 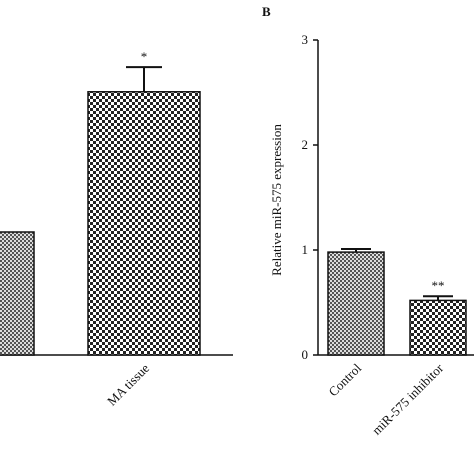 I want to click on significance-label: *, so click(x=144, y=56).